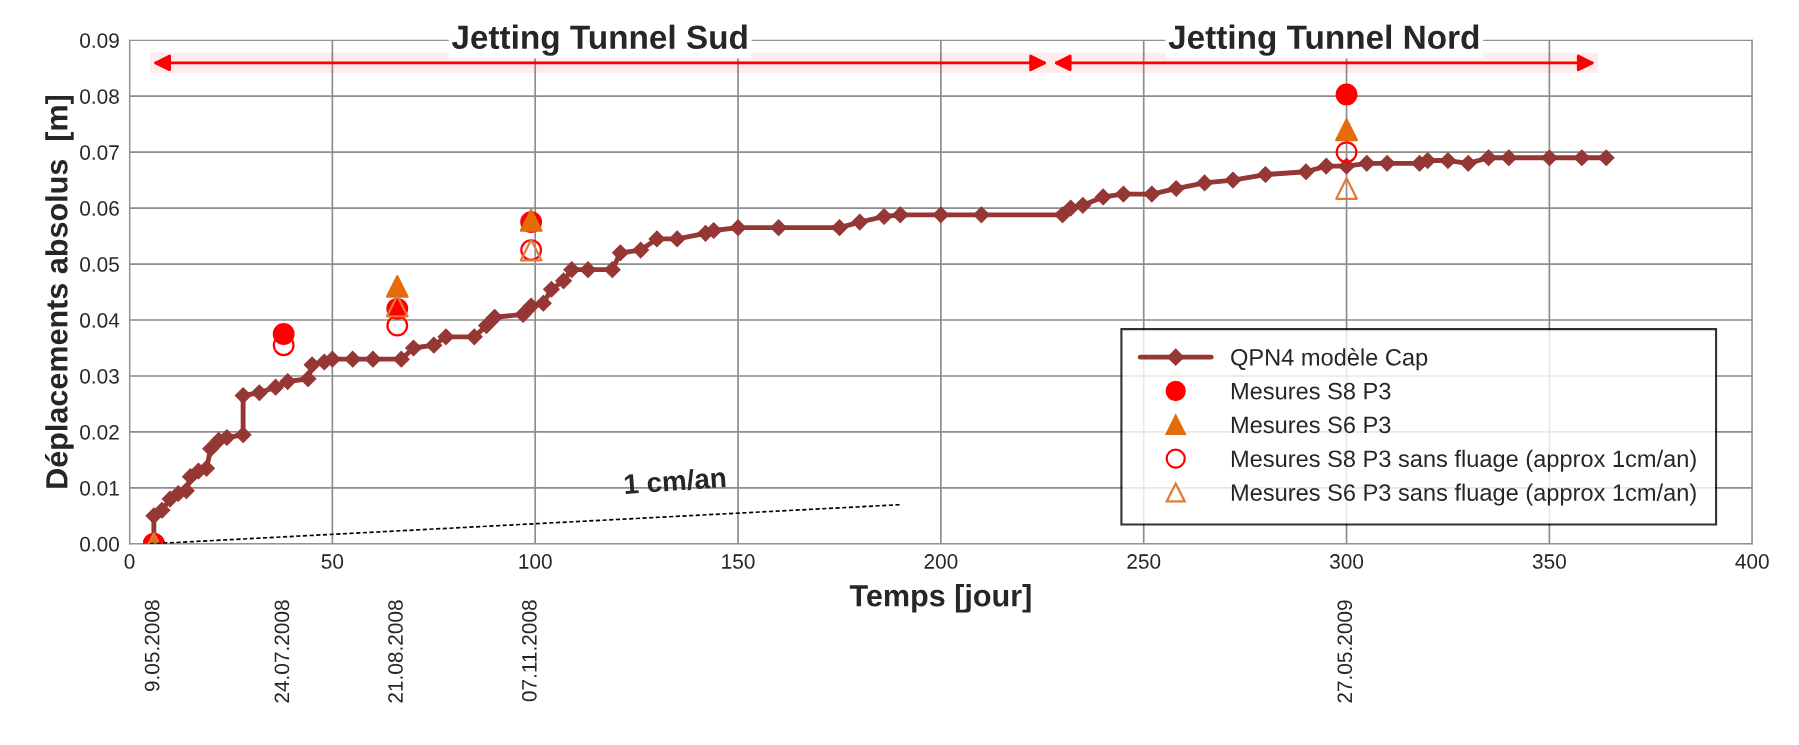 The height and width of the screenshot is (745, 1799). What do you see at coordinates (1345, 651) in the screenshot?
I see `text: 27.05.2009` at bounding box center [1345, 651].